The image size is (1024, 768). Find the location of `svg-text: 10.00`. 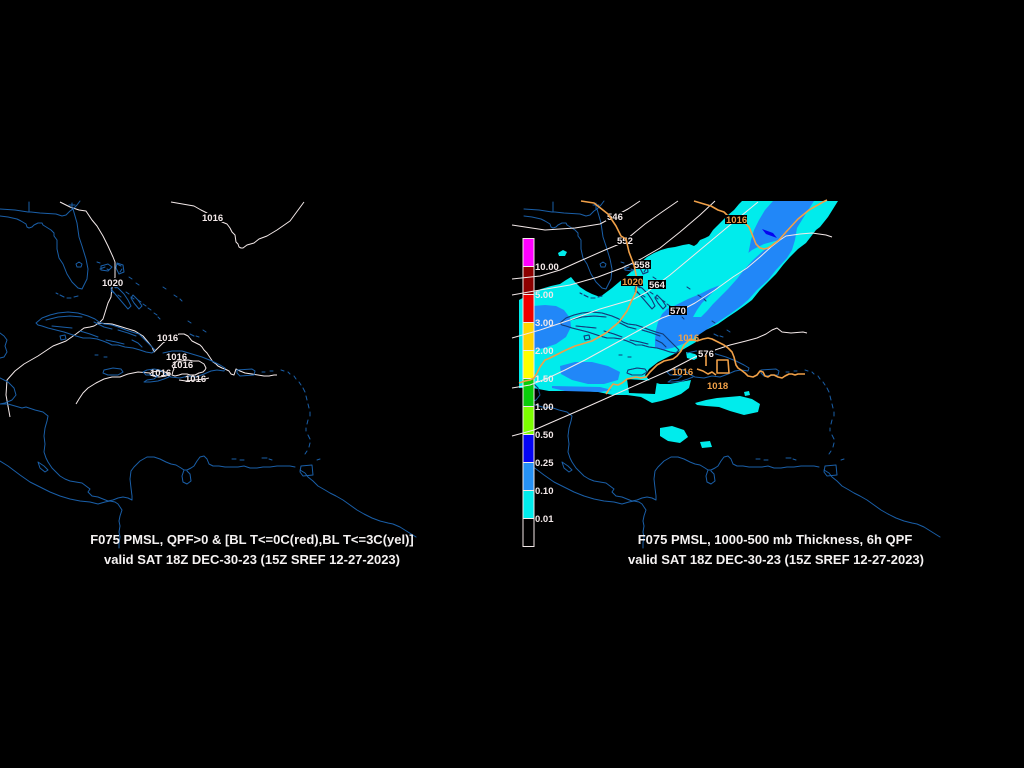

svg-text: 10.00 is located at coordinates (547, 267).